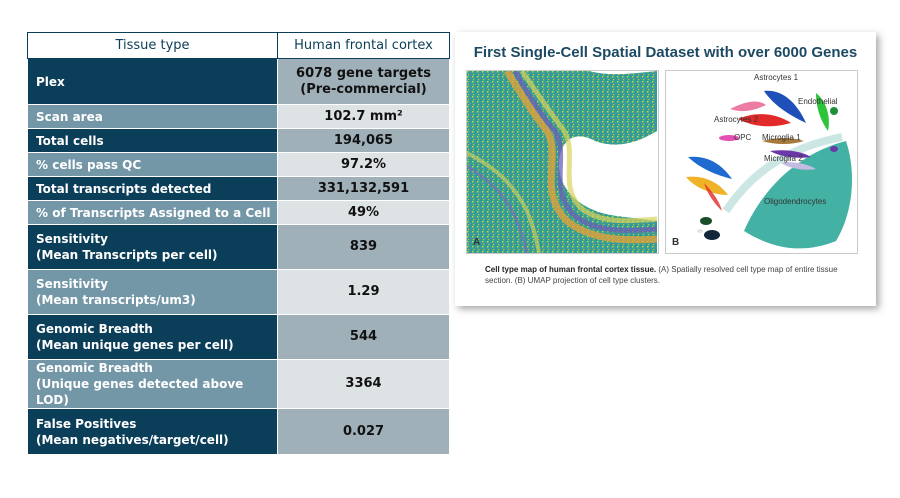 The width and height of the screenshot is (900, 498). I want to click on row-label-line: Scan area, so click(69, 116).